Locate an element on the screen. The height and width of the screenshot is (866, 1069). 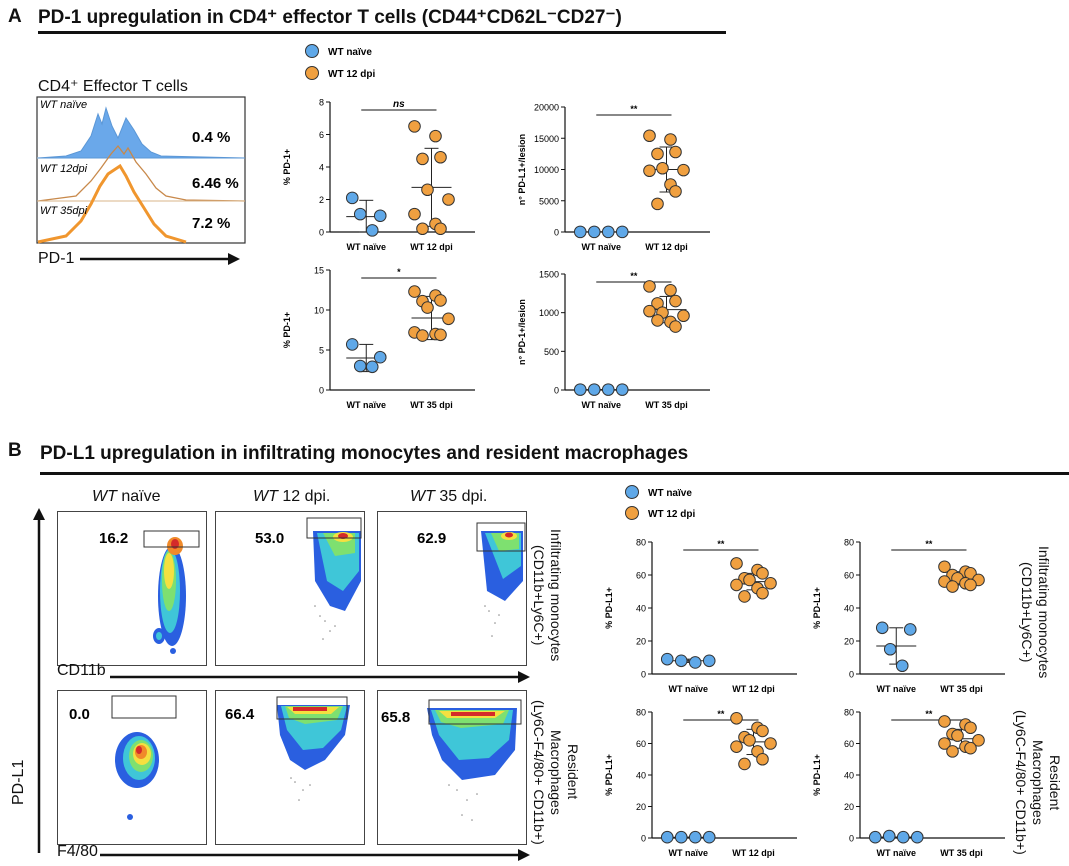
chart-b3: 0 20 40 60 80 % PD-L1+ WT naïve WT 12 dpi ** is located at coordinates (700, 783).